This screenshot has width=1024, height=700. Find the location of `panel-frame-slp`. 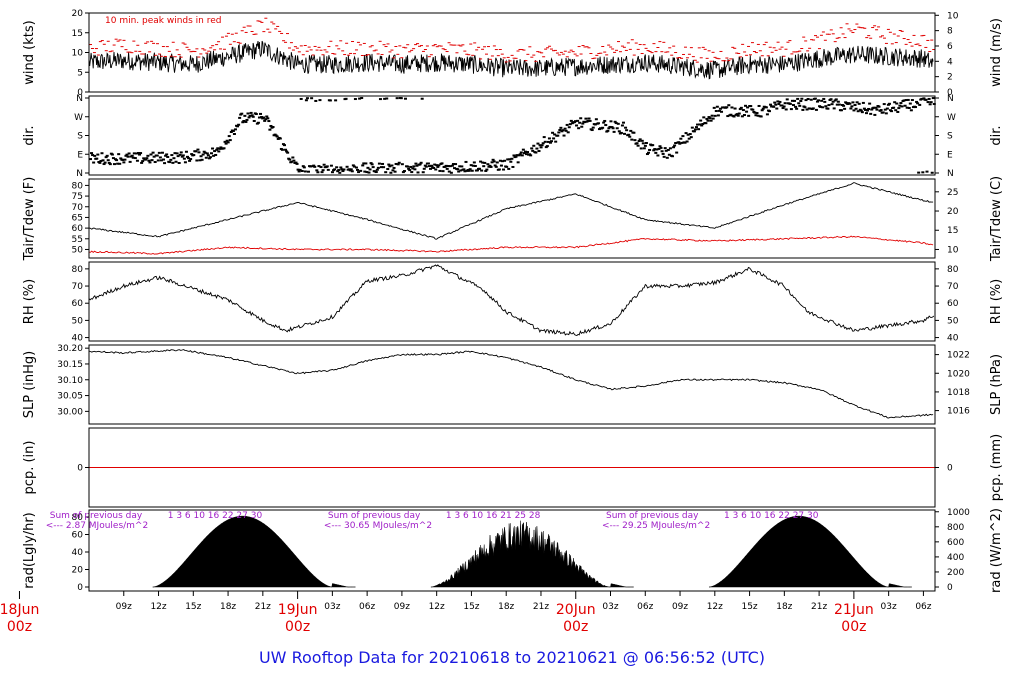

panel-frame-slp is located at coordinates (512, 384).